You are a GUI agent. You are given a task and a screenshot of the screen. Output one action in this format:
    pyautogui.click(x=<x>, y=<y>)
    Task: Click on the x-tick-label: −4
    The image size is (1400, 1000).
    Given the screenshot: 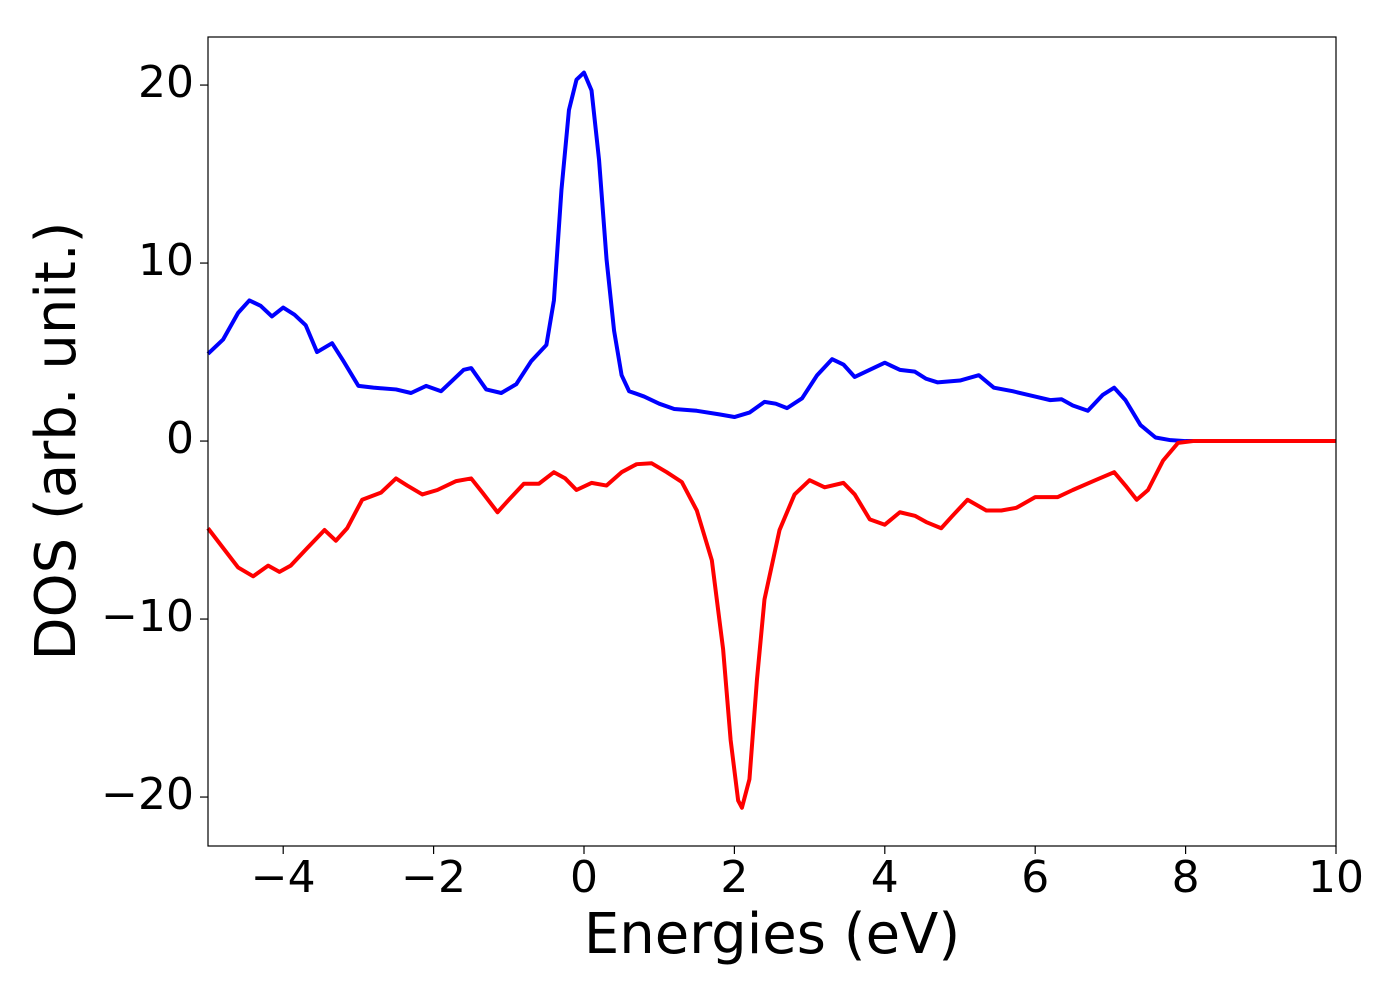 What is the action you would take?
    pyautogui.click(x=283, y=877)
    